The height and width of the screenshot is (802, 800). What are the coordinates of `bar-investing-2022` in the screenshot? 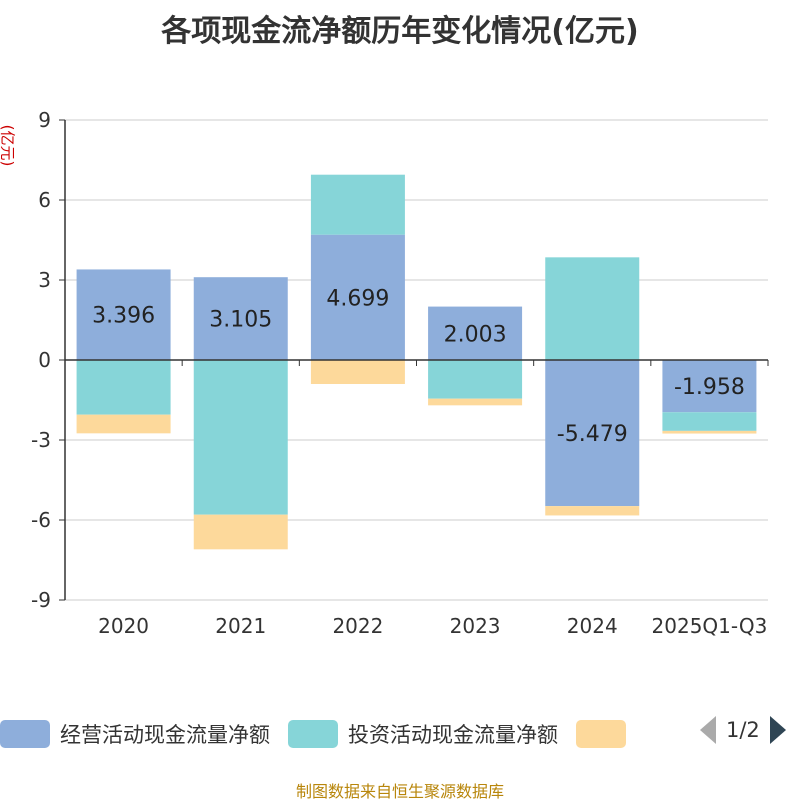 It's located at (357, 204).